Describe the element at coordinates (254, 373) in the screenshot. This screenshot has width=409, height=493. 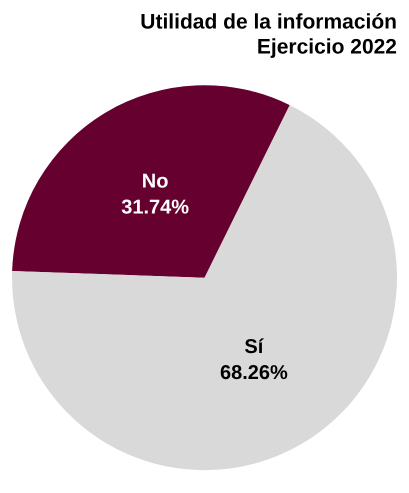
I see `data-label: 68.26%` at that location.